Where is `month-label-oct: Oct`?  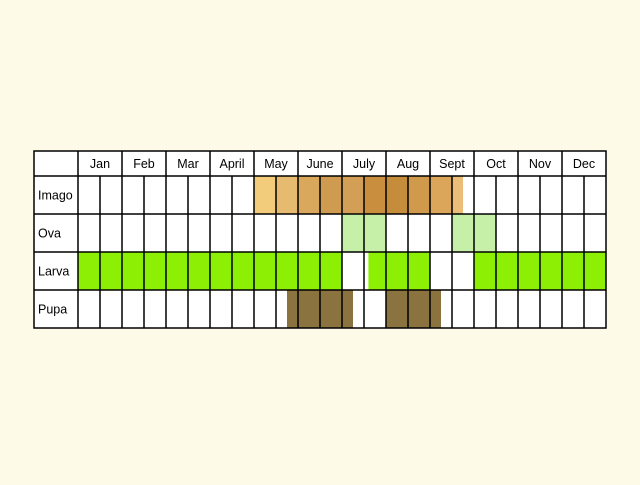
month-label-oct: Oct is located at coordinates (496, 164).